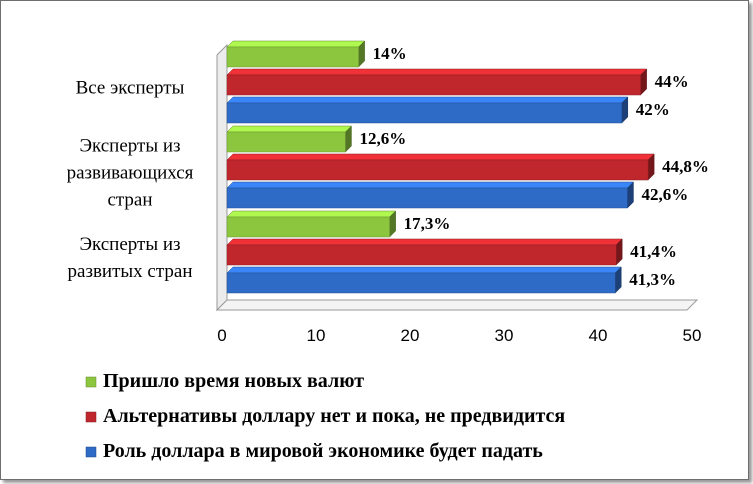  I want to click on data-label: 44%, so click(672, 81).